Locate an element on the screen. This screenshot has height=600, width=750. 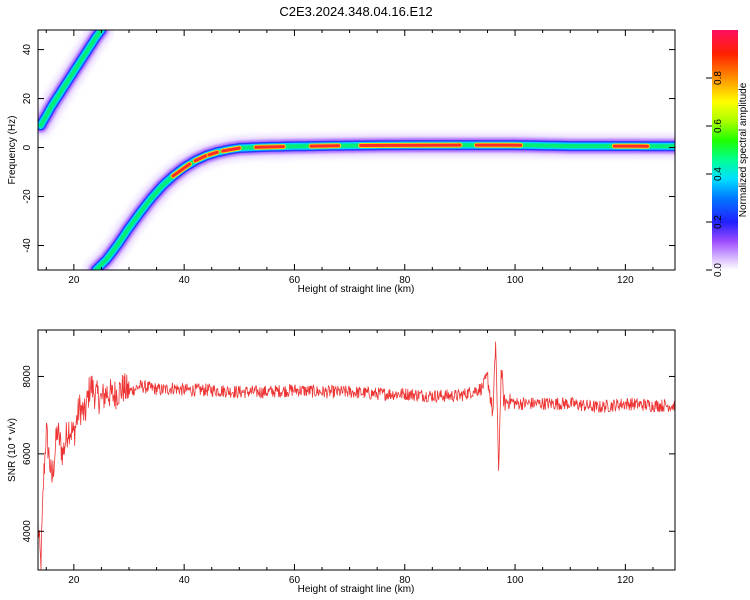
heatmap-xtick-label: 20 is located at coordinates (74, 280).